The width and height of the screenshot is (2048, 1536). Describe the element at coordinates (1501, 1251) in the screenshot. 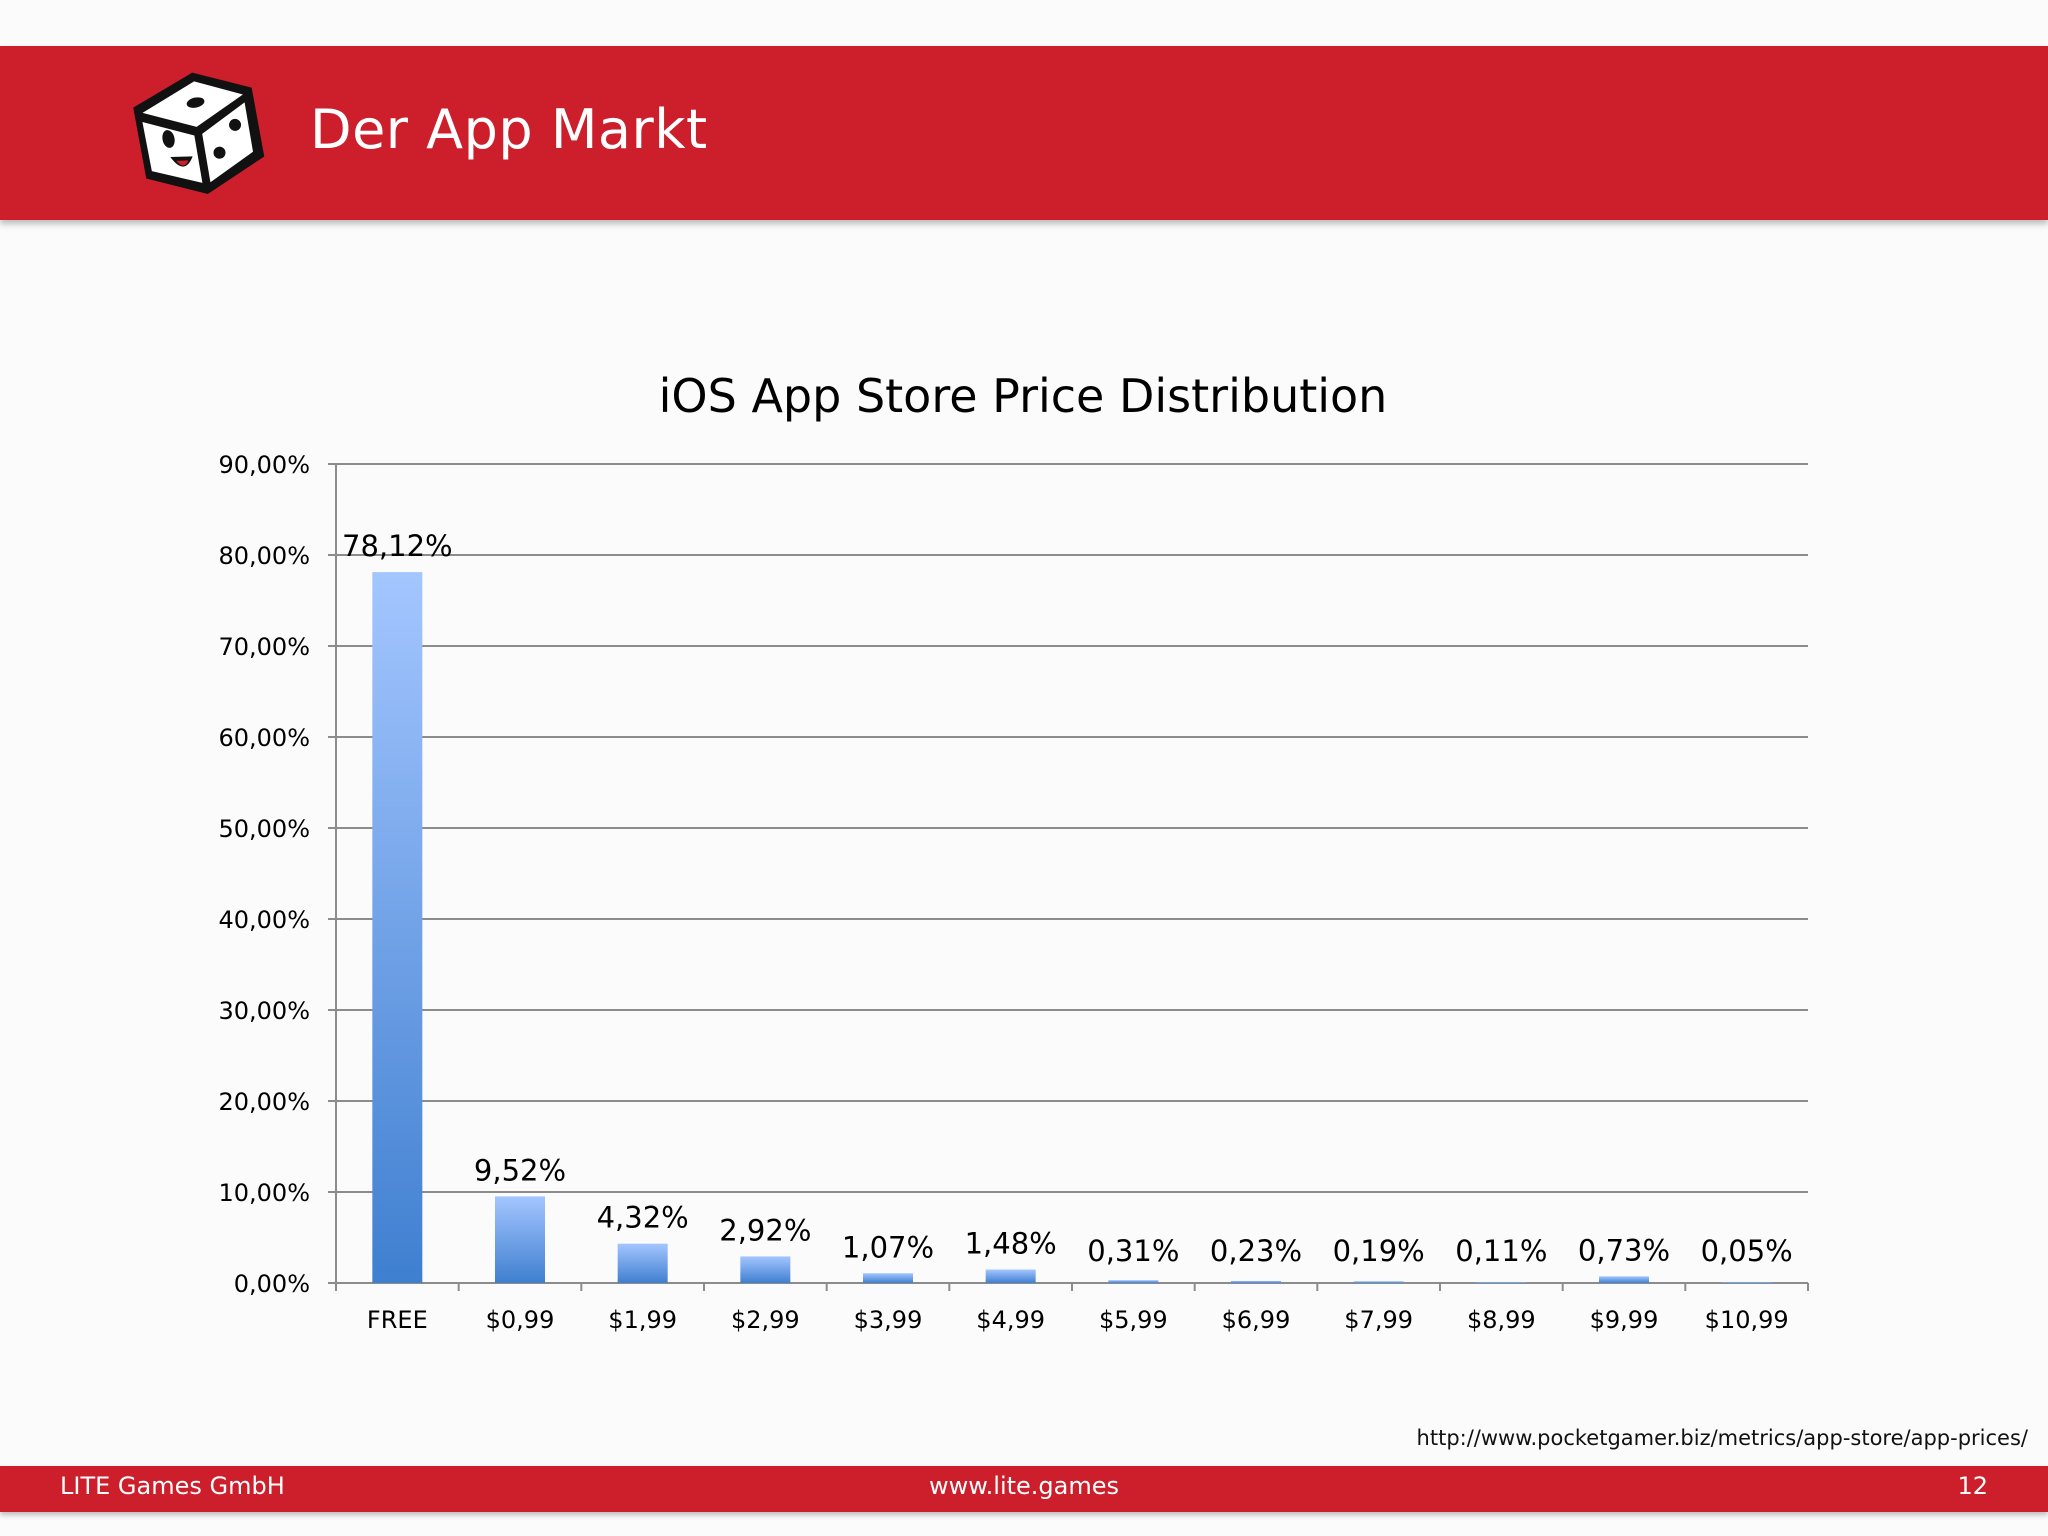

I see `data-label: 0,11%` at that location.